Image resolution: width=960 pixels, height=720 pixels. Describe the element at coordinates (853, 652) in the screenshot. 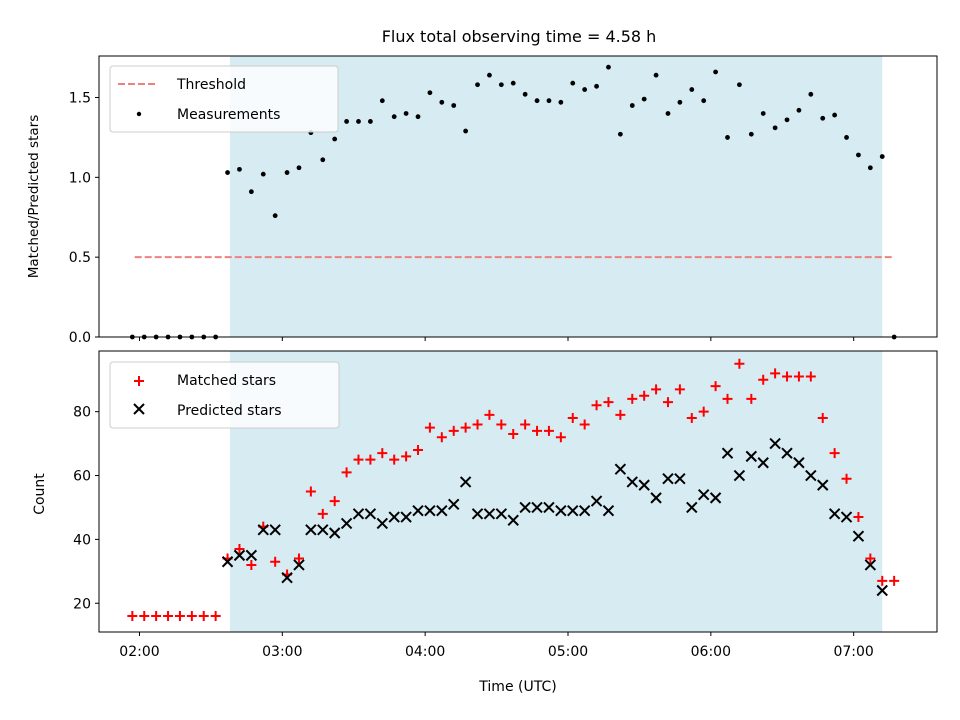

I see `x-tick-label: 07:00` at that location.